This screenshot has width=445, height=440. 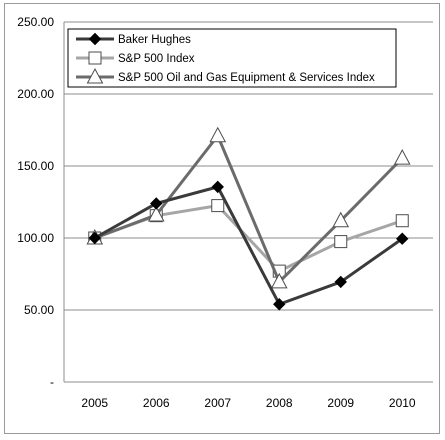 What do you see at coordinates (156, 59) in the screenshot?
I see `legend-label: S&P 500 Index` at bounding box center [156, 59].